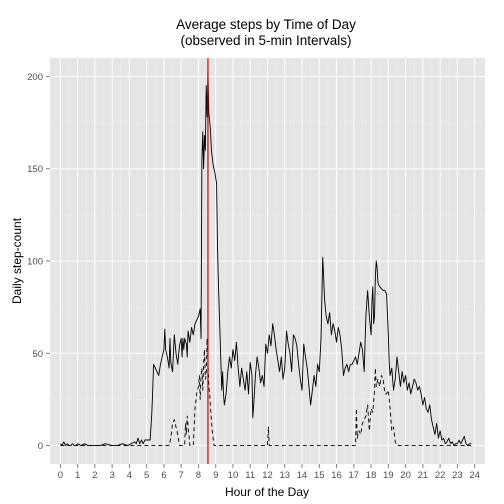  I want to click on x-axis-ticks: 0 1 2 3 4 5 6 7 8 9 10 11 12 13 14 15 16 17 18 19 20 21 22 23 24, so click(269, 472).